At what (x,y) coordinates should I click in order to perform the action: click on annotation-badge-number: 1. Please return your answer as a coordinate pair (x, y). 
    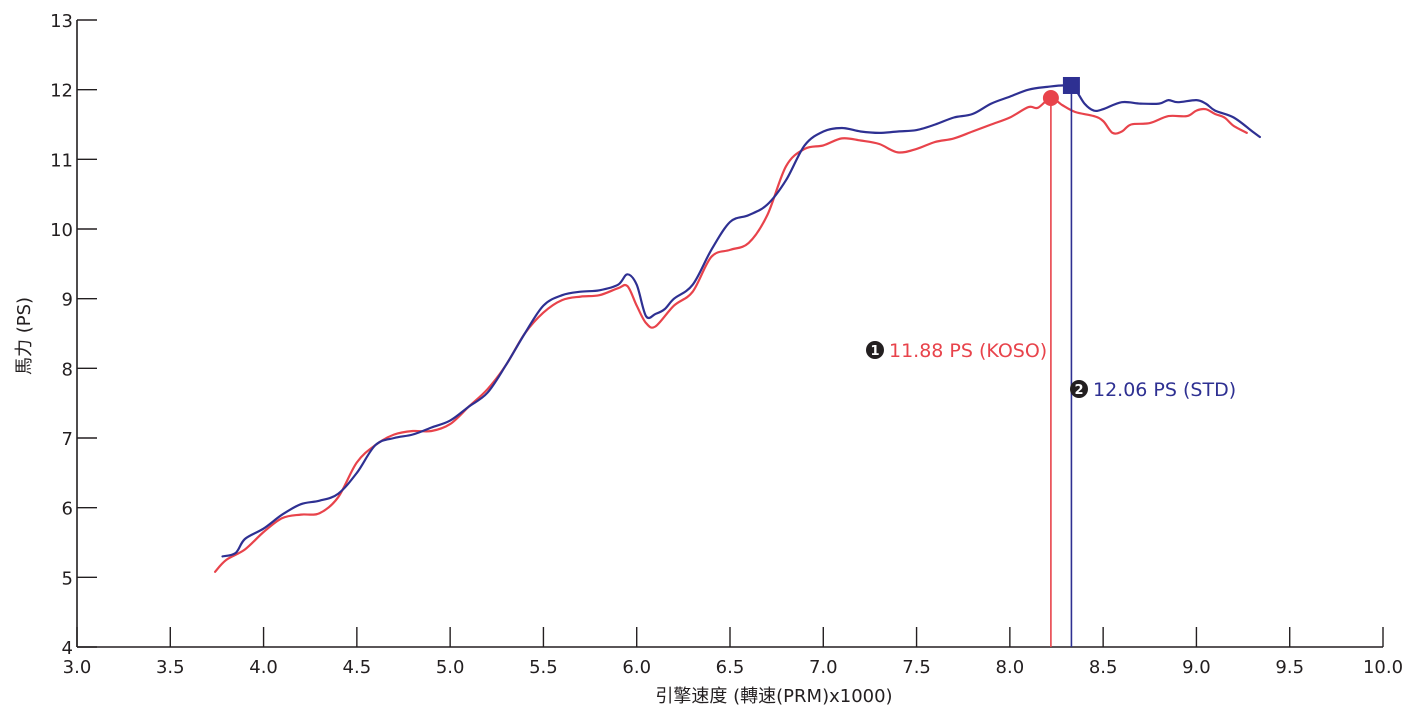
    Looking at the image, I should click on (874, 351).